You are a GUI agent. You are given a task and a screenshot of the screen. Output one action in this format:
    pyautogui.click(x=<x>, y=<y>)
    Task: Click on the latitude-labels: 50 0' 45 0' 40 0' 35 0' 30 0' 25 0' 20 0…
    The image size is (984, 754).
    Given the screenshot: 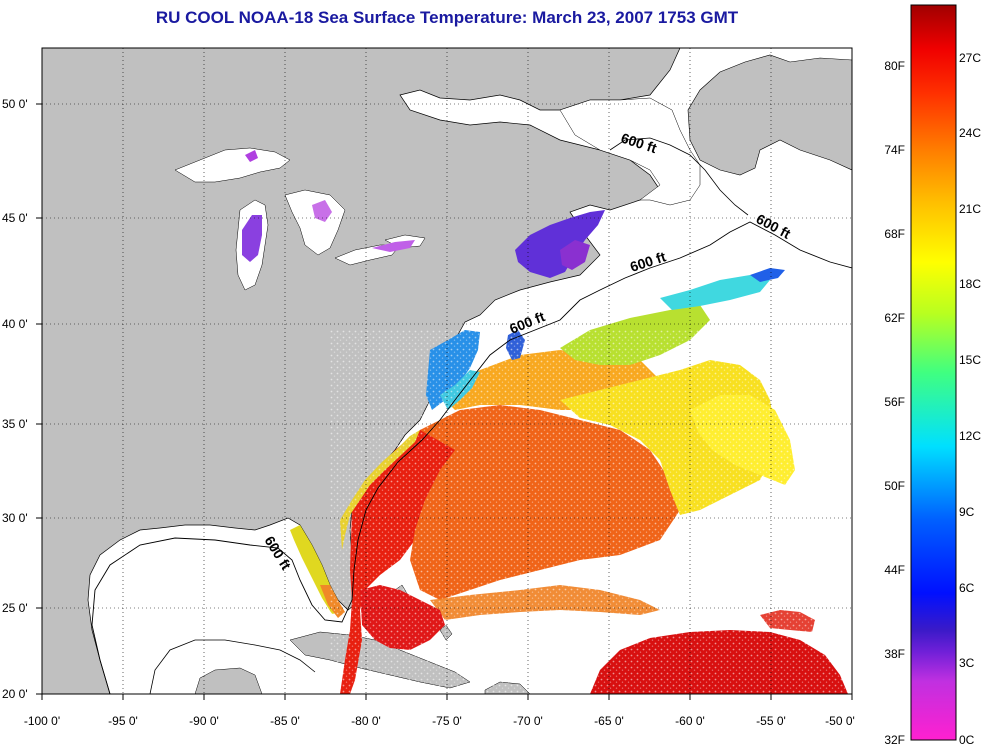 What is the action you would take?
    pyautogui.click(x=15, y=399)
    